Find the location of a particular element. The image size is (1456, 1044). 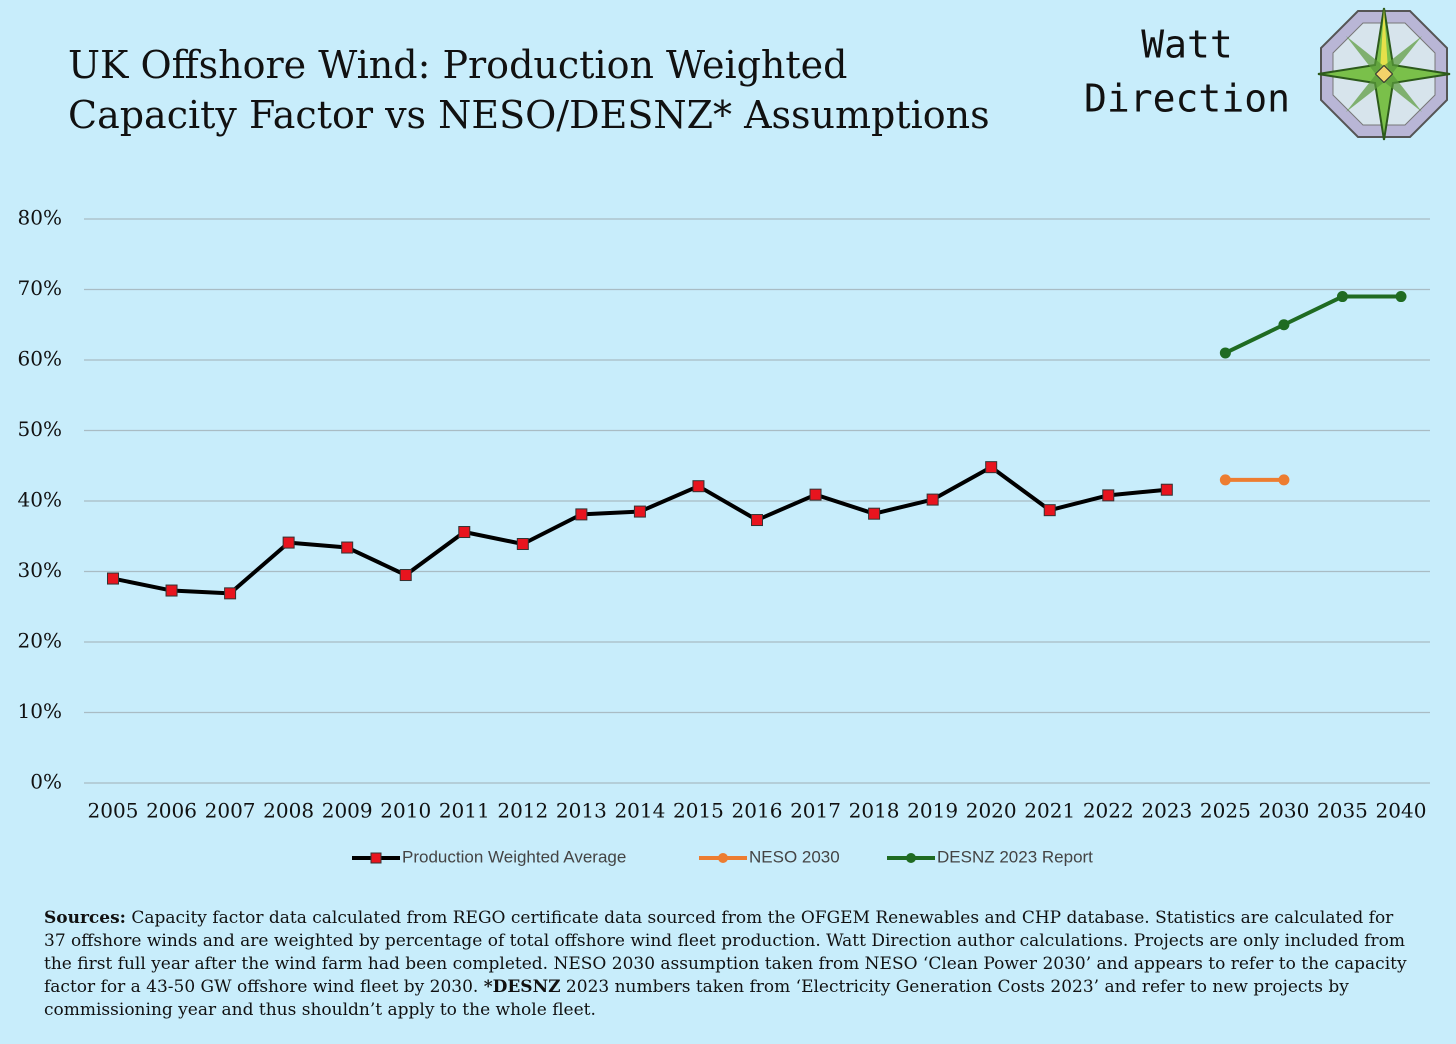

legend-item: NESO 2030 is located at coordinates (769, 856).